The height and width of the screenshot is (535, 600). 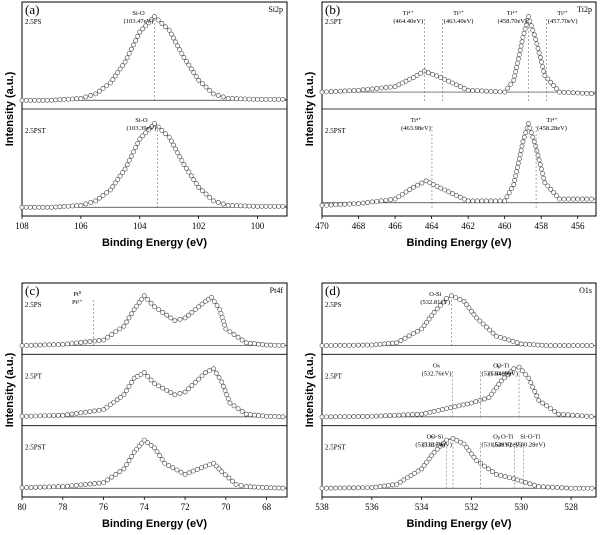 What do you see at coordinates (408, 21) in the screenshot?
I see `peak-value: (464.40eV)` at bounding box center [408, 21].